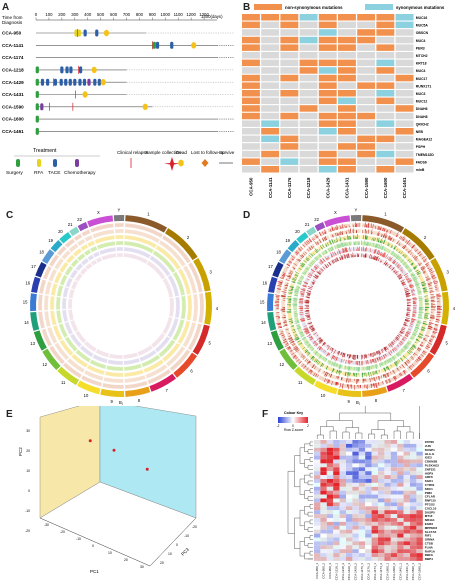 Image resolution: width=474 pixels, height=586 pixels. What do you see at coordinates (42, 82) in the screenshot?
I see `tace-marker` at bounding box center [42, 82].